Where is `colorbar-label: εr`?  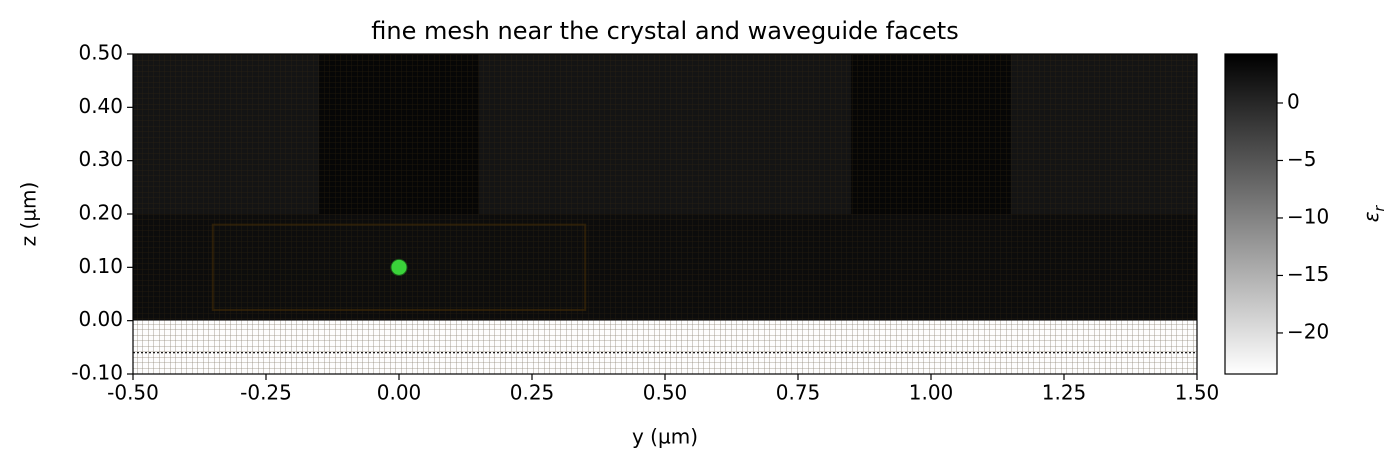
colorbar-label: εr is located at coordinates (1374, 213).